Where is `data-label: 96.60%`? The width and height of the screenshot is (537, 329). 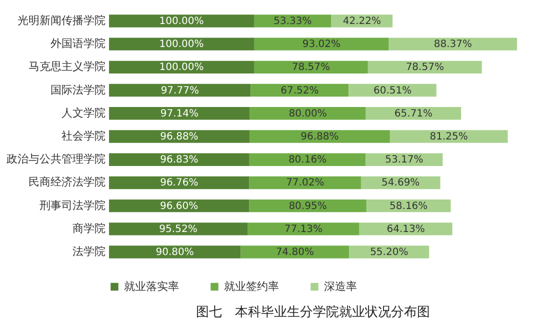
data-label: 96.60% is located at coordinates (179, 206).